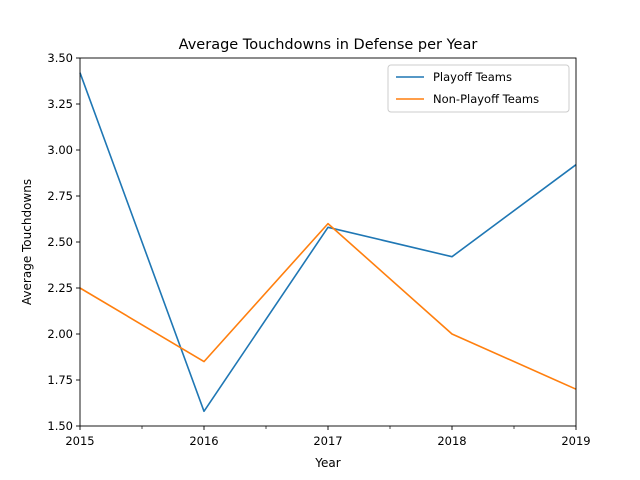  What do you see at coordinates (486, 99) in the screenshot?
I see `legend-label: Non-Playoff Teams` at bounding box center [486, 99].